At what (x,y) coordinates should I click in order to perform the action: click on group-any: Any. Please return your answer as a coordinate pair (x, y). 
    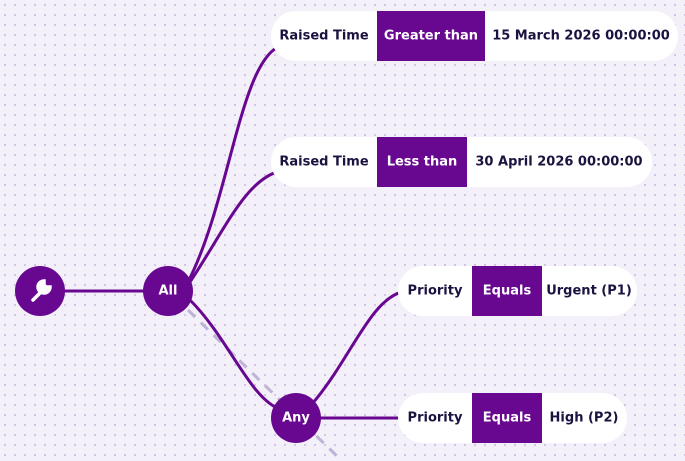
    Looking at the image, I should click on (296, 418).